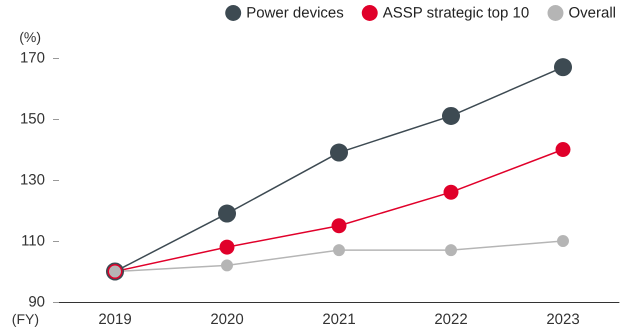 The width and height of the screenshot is (641, 330). What do you see at coordinates (32, 58) in the screenshot?
I see `y-tick-label: 170` at bounding box center [32, 58].